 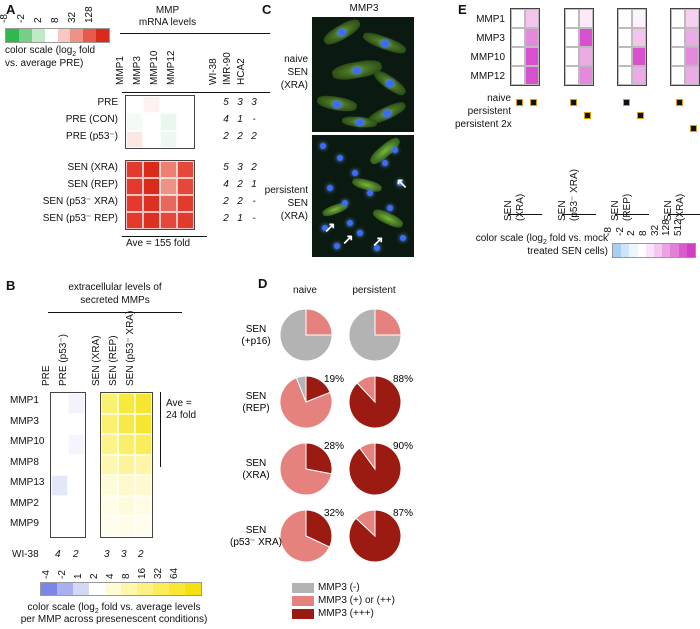 What do you see at coordinates (167, 22) in the screenshot?
I see `panel-a-header-2: mRNA levels` at bounding box center [167, 22].